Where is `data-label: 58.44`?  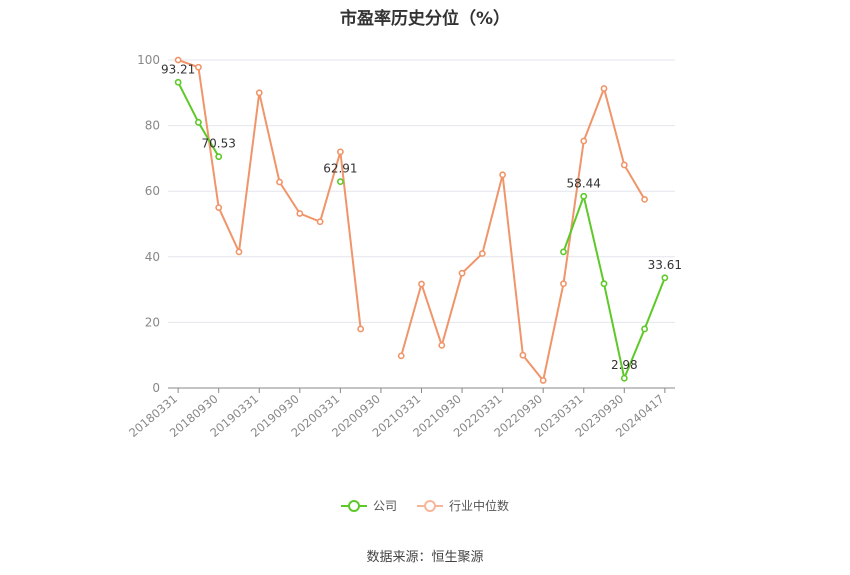 data-label: 58.44 is located at coordinates (584, 183).